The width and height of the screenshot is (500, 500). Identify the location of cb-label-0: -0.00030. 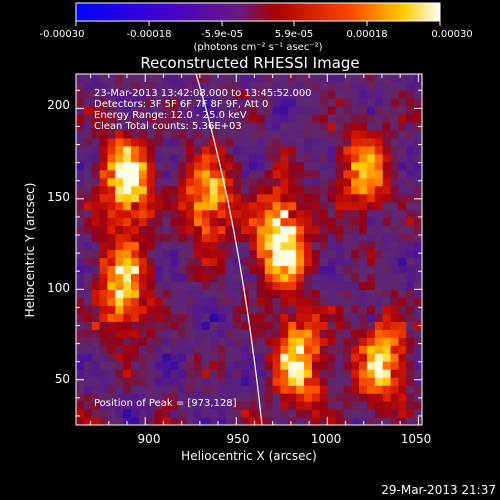
(62, 34).